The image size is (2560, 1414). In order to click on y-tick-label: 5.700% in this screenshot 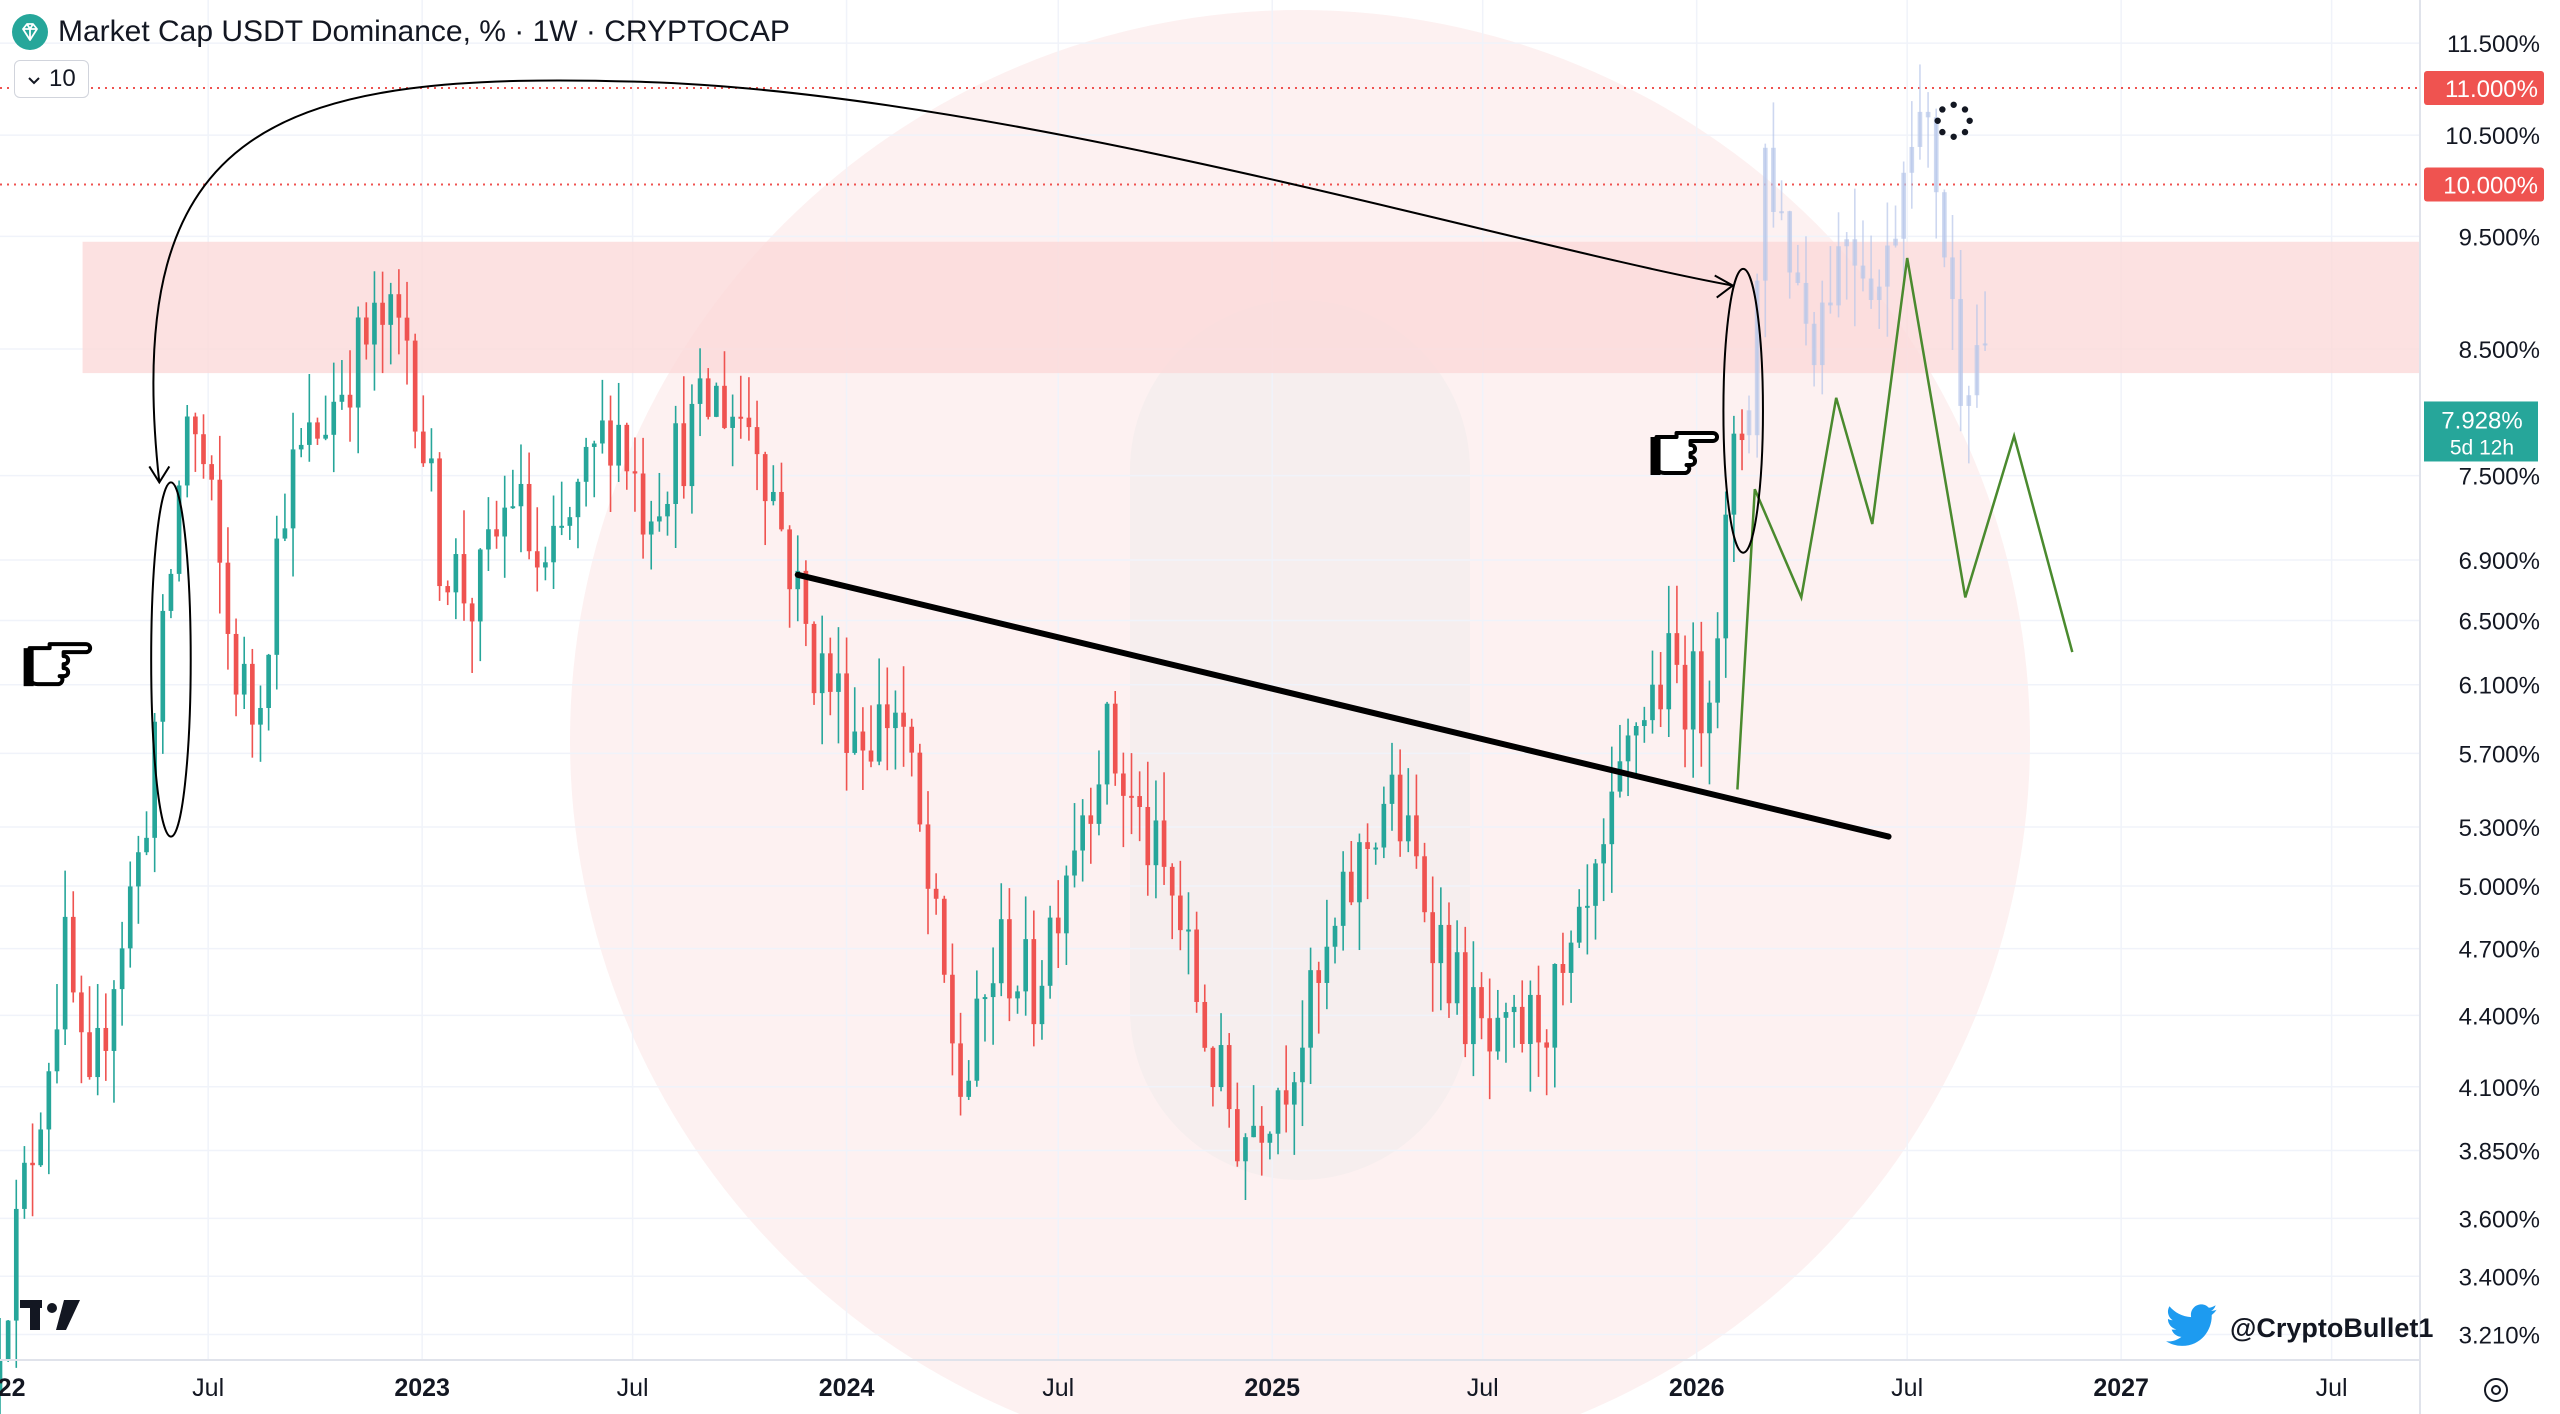, I will do `click(2499, 754)`.